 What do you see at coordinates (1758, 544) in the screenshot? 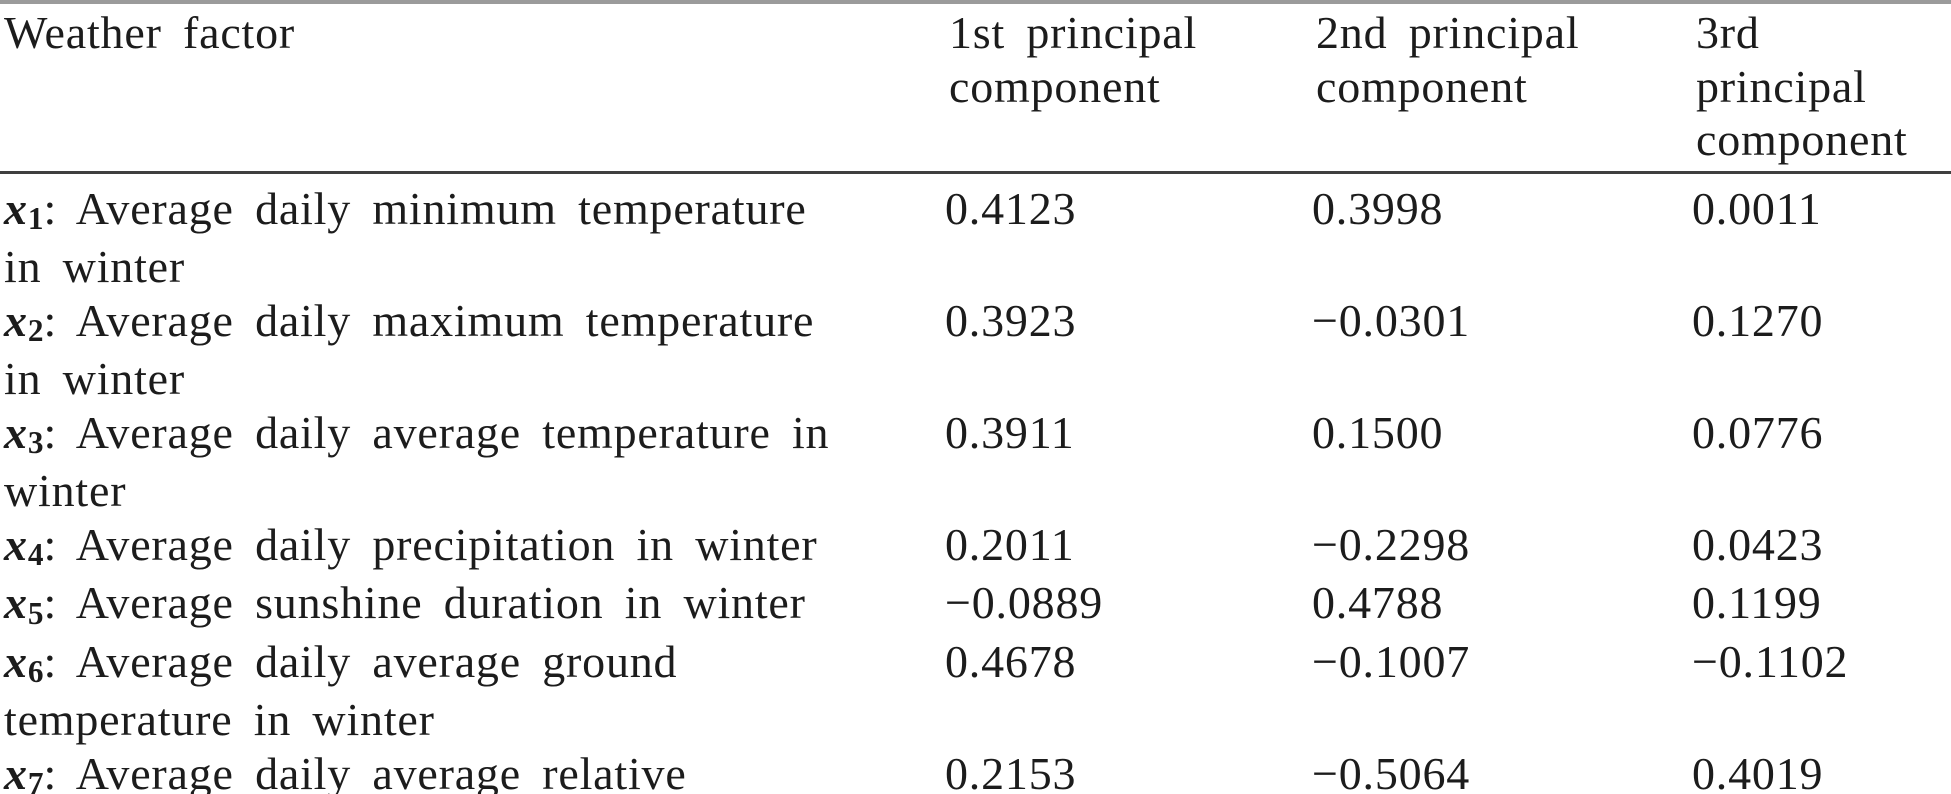
I see `pc3-value: 0.0423` at bounding box center [1758, 544].